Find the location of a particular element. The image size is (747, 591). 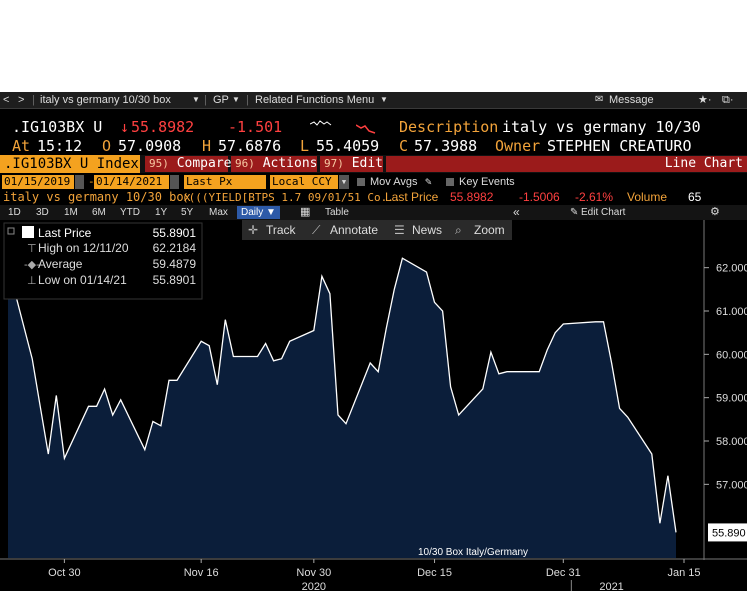

change-value: -1.5006 is located at coordinates (539, 197).